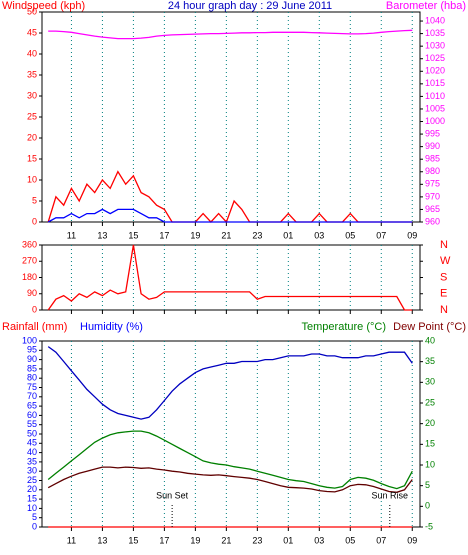  I want to click on y2-tick-label: 1030, so click(435, 46).